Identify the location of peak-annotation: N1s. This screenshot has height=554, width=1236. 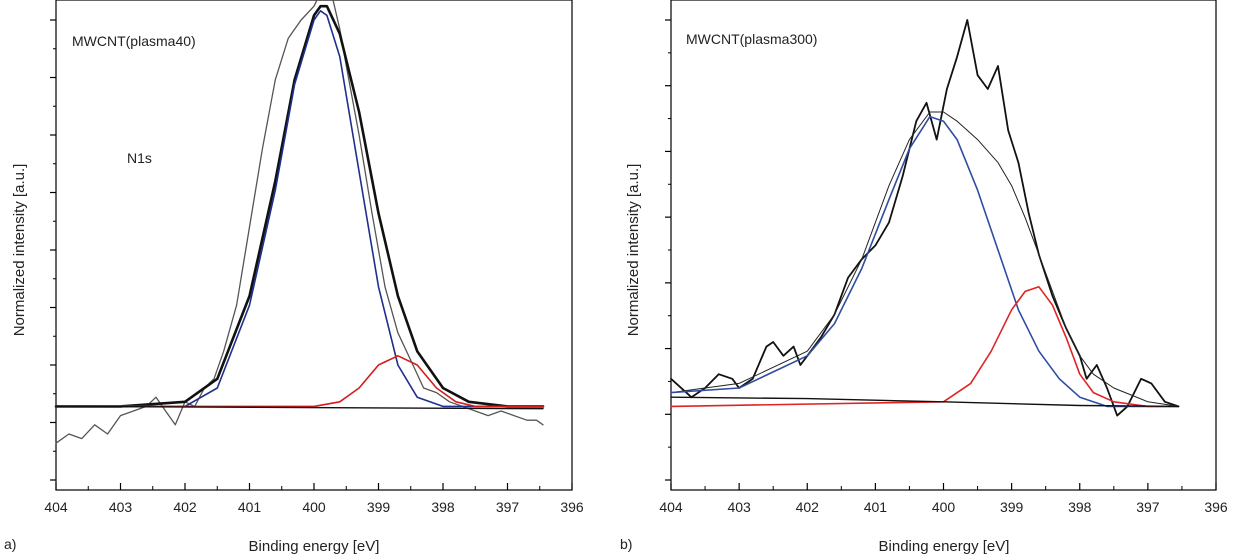
(139, 158).